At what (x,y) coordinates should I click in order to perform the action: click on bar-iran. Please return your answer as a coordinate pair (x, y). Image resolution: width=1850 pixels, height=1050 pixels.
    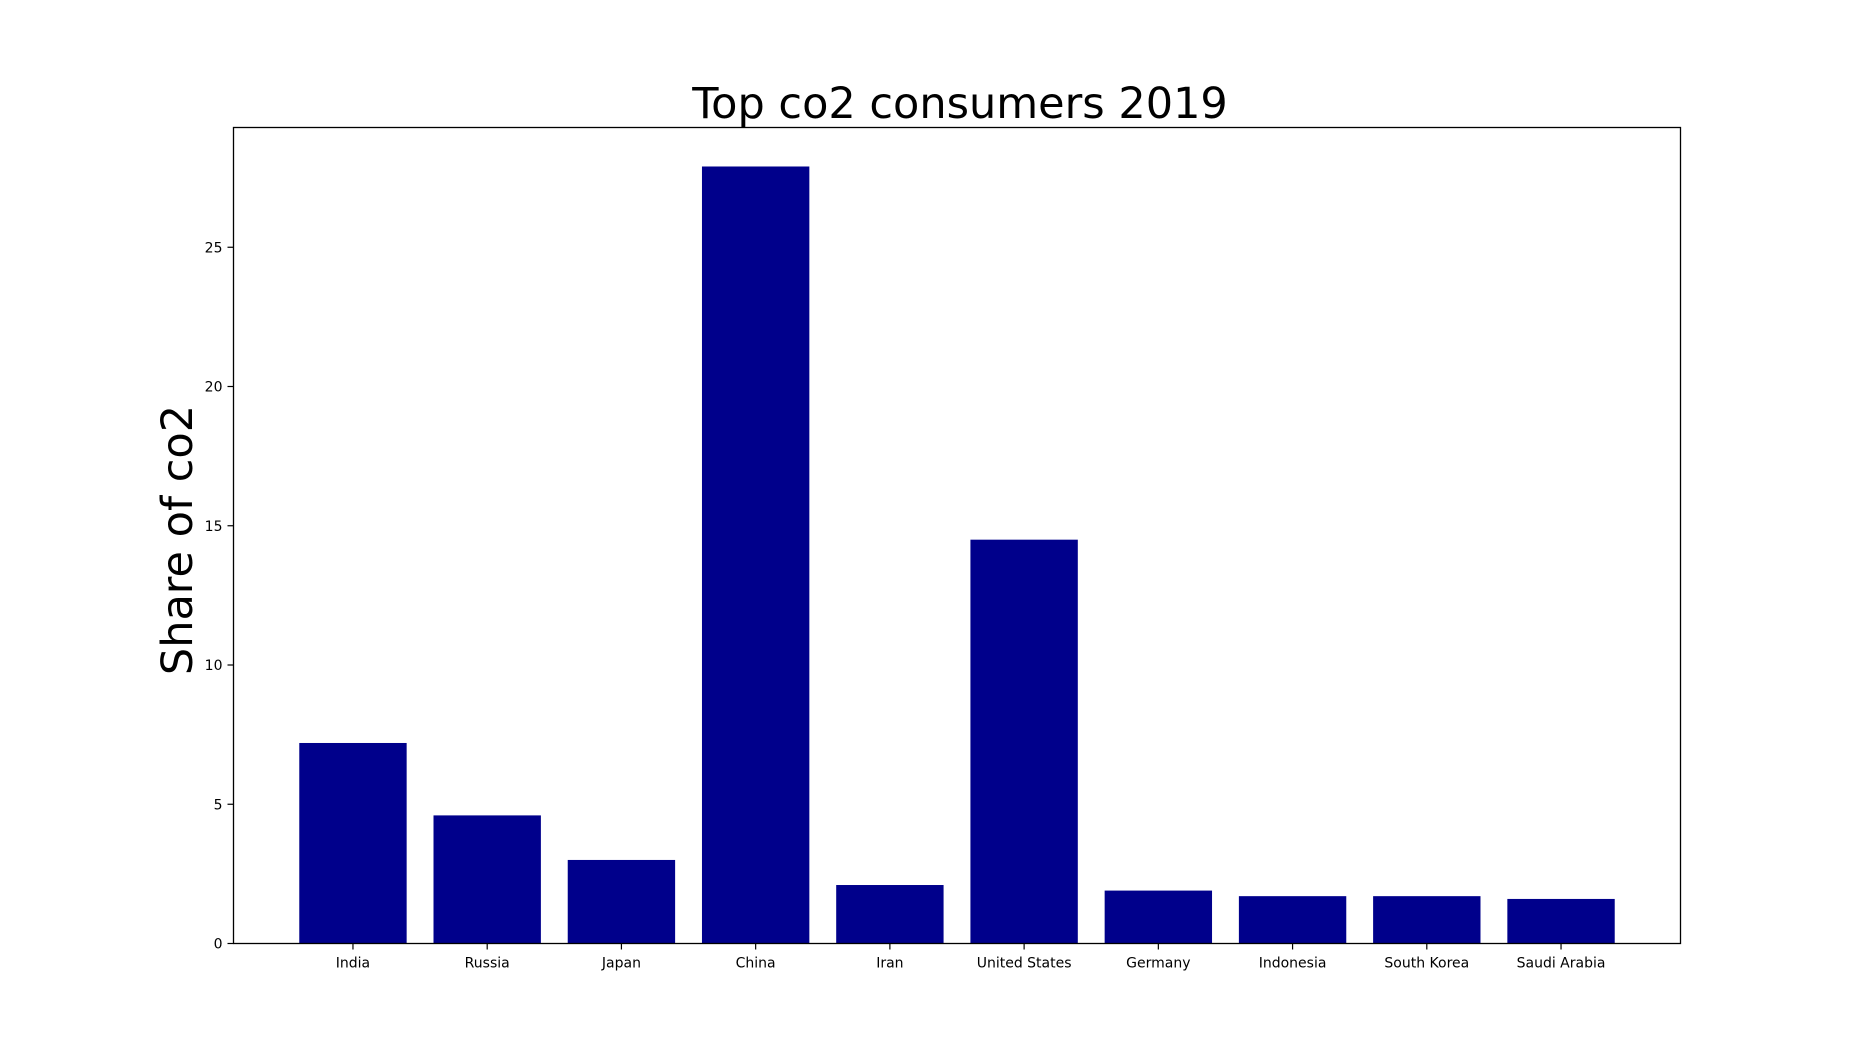
    Looking at the image, I should click on (890, 914).